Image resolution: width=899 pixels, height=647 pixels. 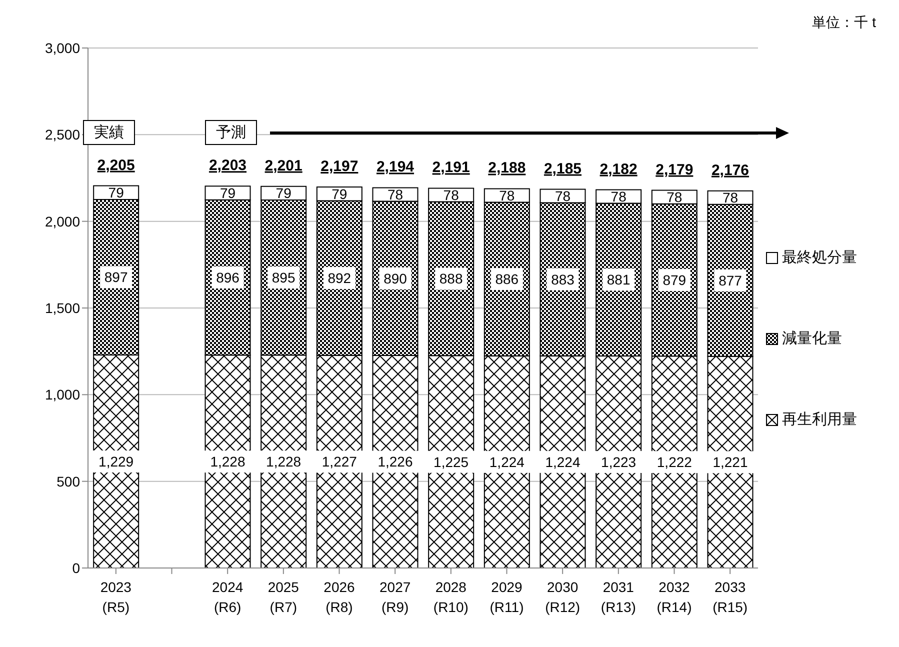 I want to click on data-label: 1,221, so click(x=730, y=462).